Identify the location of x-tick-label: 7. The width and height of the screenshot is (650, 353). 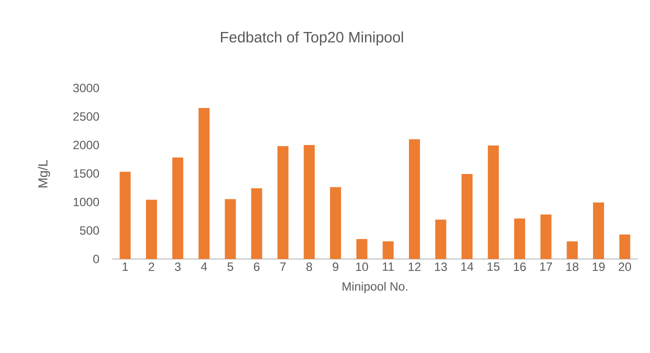
(283, 266).